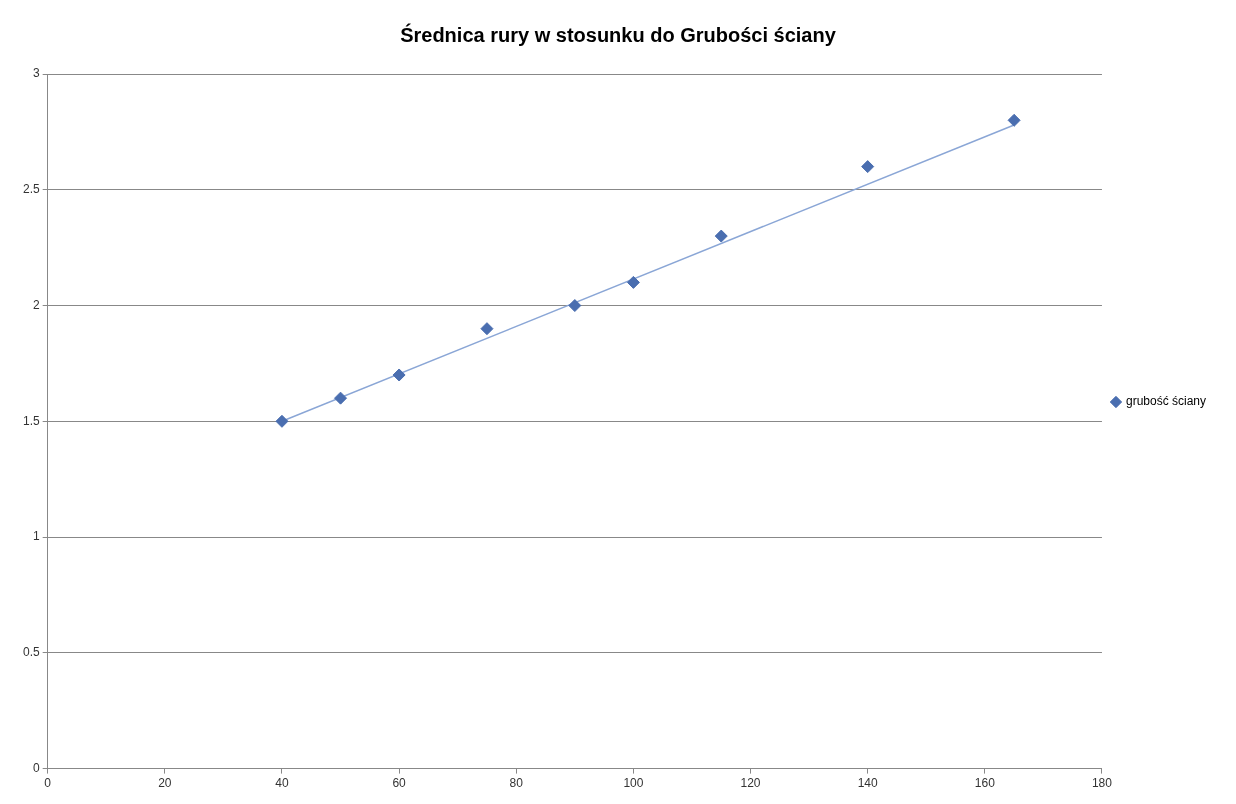 Image resolution: width=1236 pixels, height=804 pixels. I want to click on chart-title: Średnica rury w stosunku do Grubości ściany, so click(618, 34).